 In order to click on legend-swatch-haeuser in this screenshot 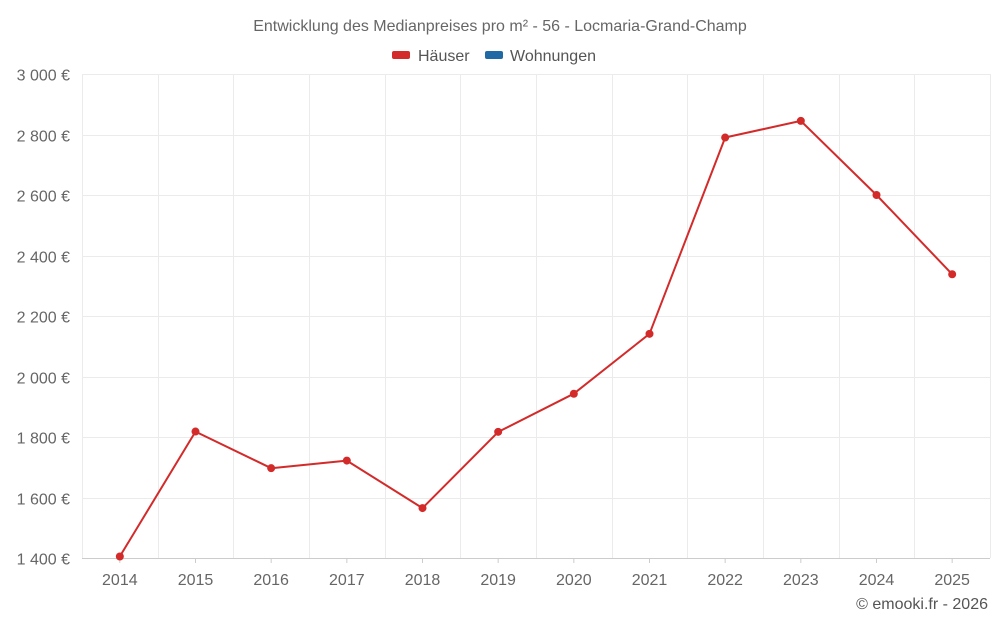, I will do `click(401, 55)`.